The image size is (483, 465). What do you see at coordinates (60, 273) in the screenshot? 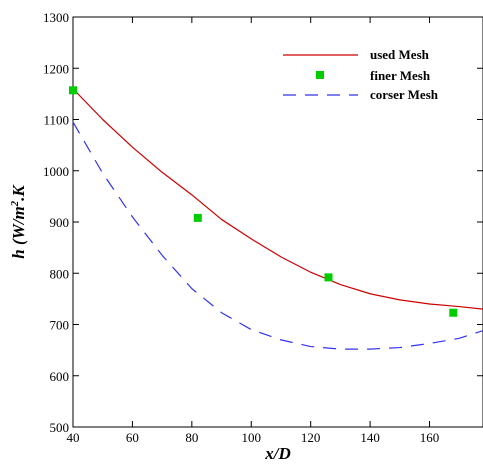
I see `y-tick-label: 800` at bounding box center [60, 273].